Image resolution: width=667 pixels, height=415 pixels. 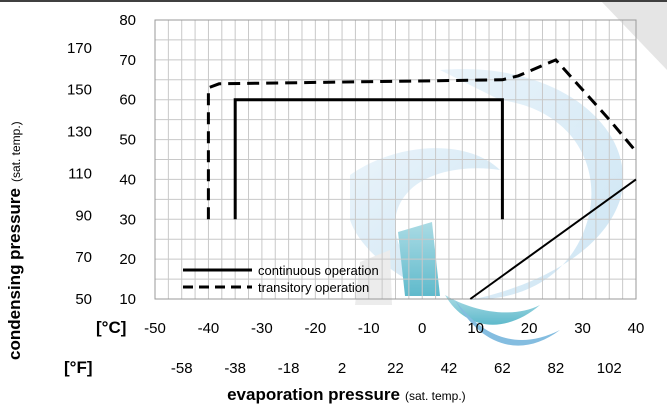 What do you see at coordinates (395, 368) in the screenshot?
I see `x-tick-label-f: 22` at bounding box center [395, 368].